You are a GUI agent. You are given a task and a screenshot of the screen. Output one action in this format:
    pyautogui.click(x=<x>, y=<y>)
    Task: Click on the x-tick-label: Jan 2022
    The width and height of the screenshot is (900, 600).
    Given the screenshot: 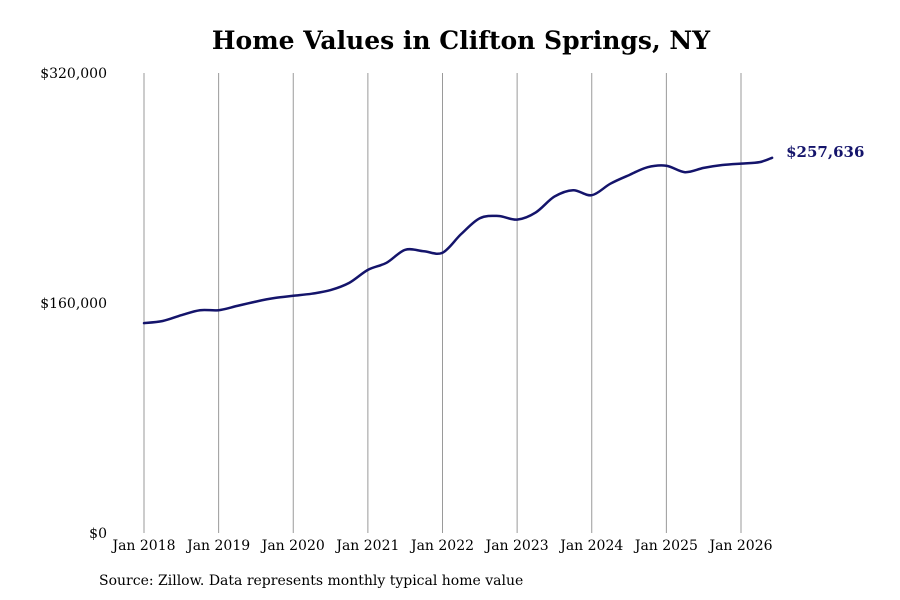 What is the action you would take?
    pyautogui.click(x=441, y=546)
    